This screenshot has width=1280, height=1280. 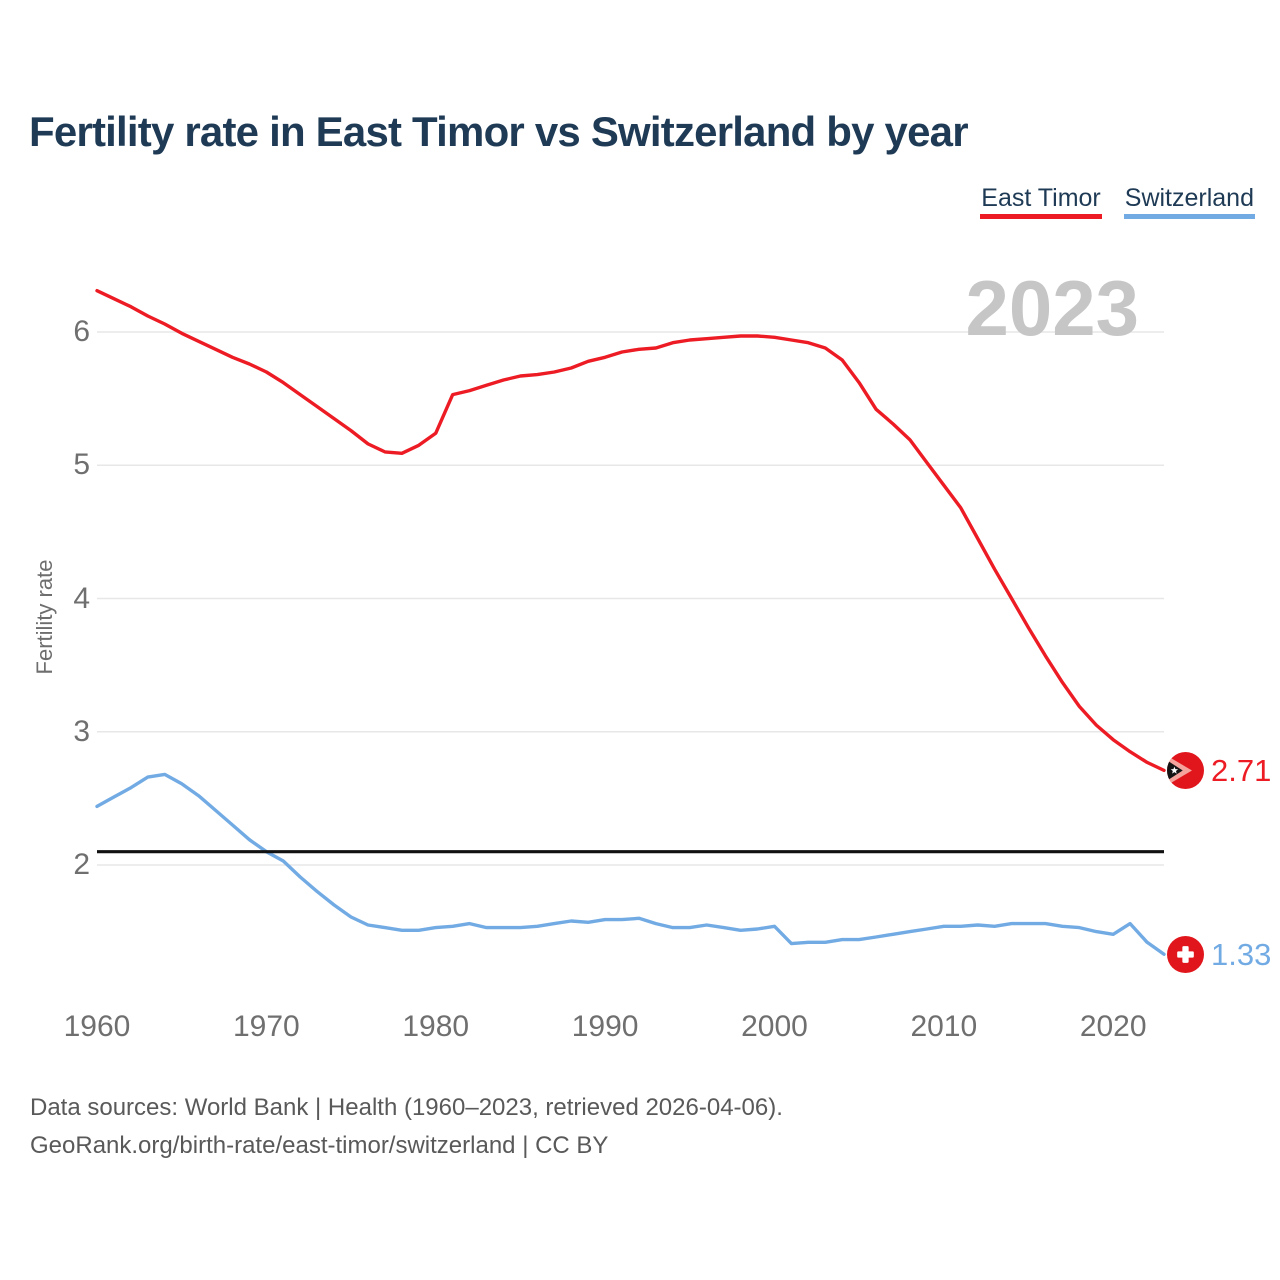 I want to click on east-timor-end-value: 2.71, so click(x=1241, y=770).